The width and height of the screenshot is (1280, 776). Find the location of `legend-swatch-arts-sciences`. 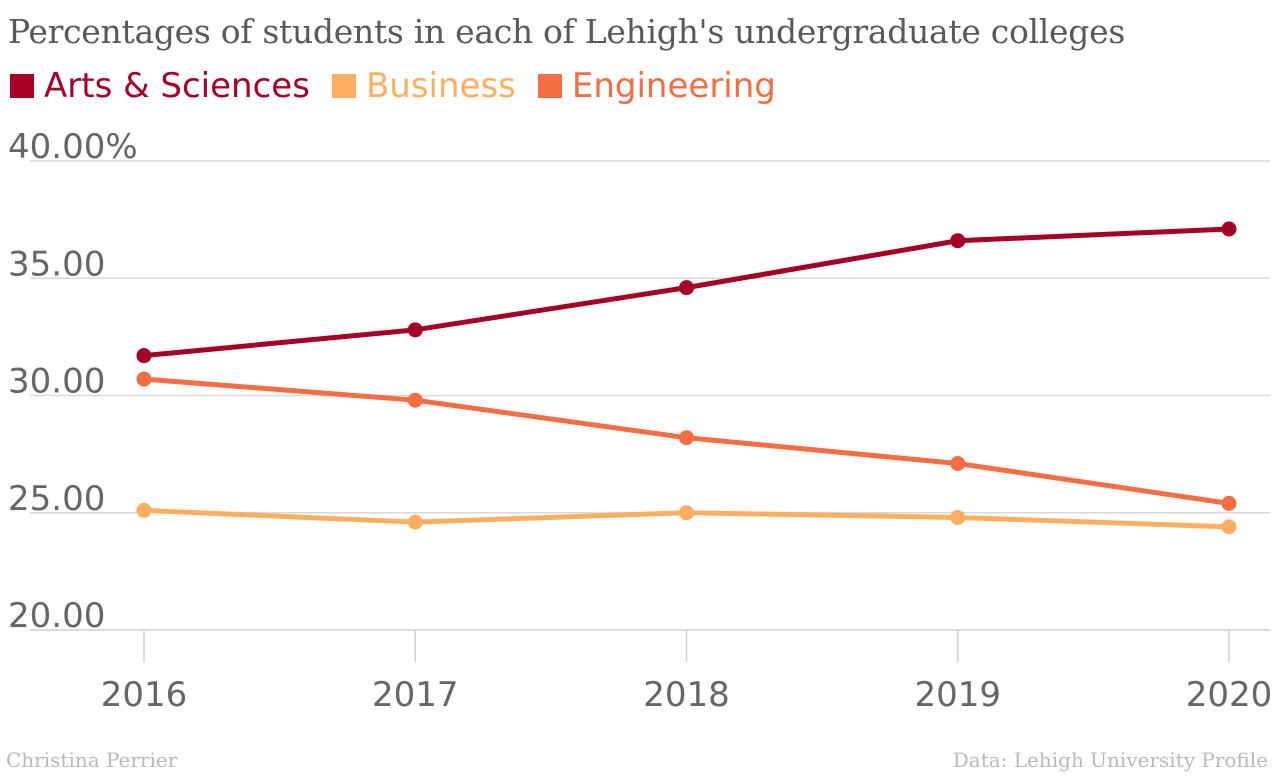

legend-swatch-arts-sciences is located at coordinates (22, 86).